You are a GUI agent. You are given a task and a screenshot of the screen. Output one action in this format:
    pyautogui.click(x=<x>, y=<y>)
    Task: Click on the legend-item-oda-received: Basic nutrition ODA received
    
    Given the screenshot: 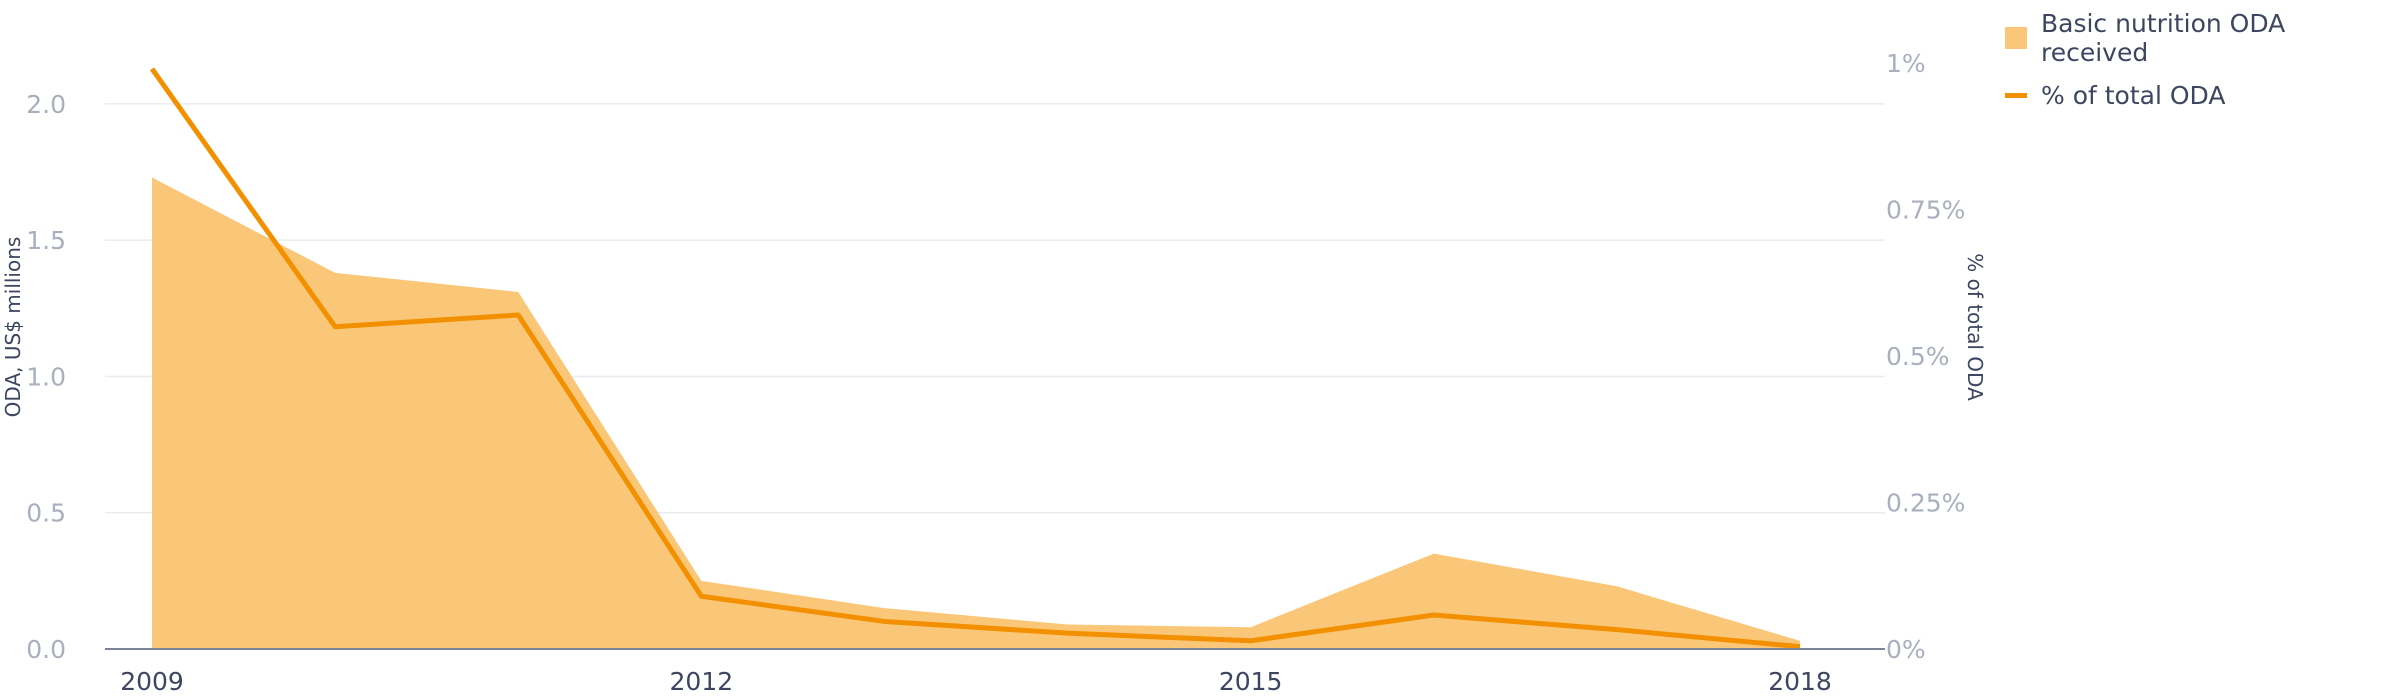 What is the action you would take?
    pyautogui.click(x=2202, y=38)
    